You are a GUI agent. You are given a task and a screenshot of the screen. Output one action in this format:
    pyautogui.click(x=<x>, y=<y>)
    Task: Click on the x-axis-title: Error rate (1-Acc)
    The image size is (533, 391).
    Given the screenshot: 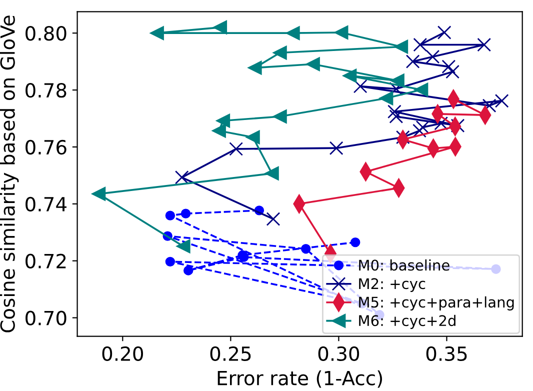 What is the action you would take?
    pyautogui.click(x=300, y=379)
    